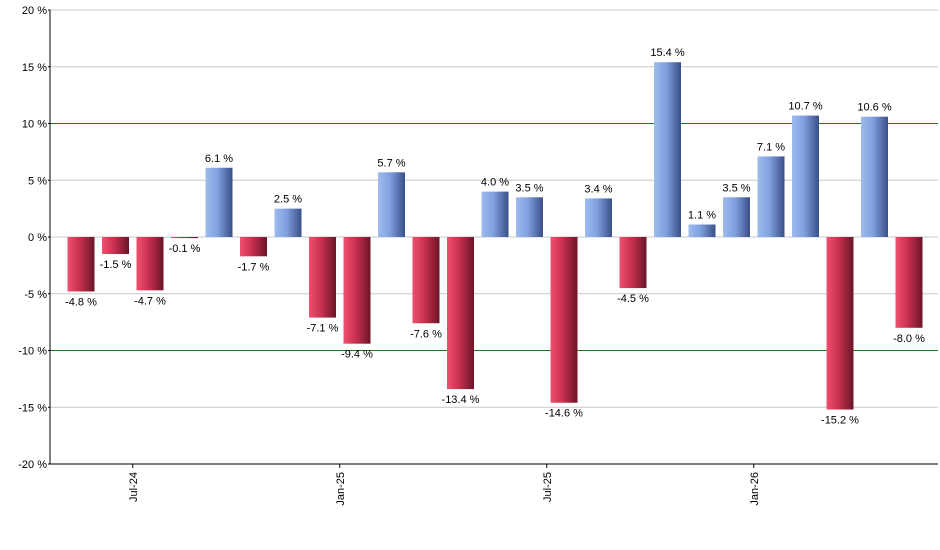 Image resolution: width=940 pixels, height=550 pixels. Describe the element at coordinates (391, 163) in the screenshot. I see `data-label: 5.7 %` at that location.